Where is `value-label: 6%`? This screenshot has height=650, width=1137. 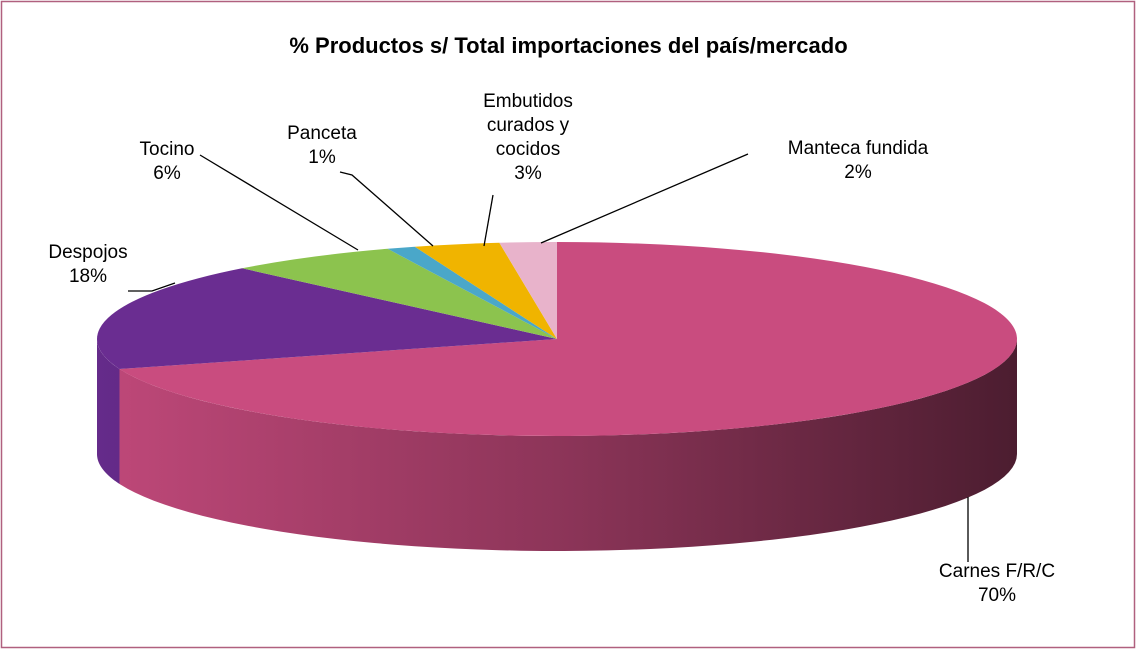
value-label: 6% is located at coordinates (167, 173).